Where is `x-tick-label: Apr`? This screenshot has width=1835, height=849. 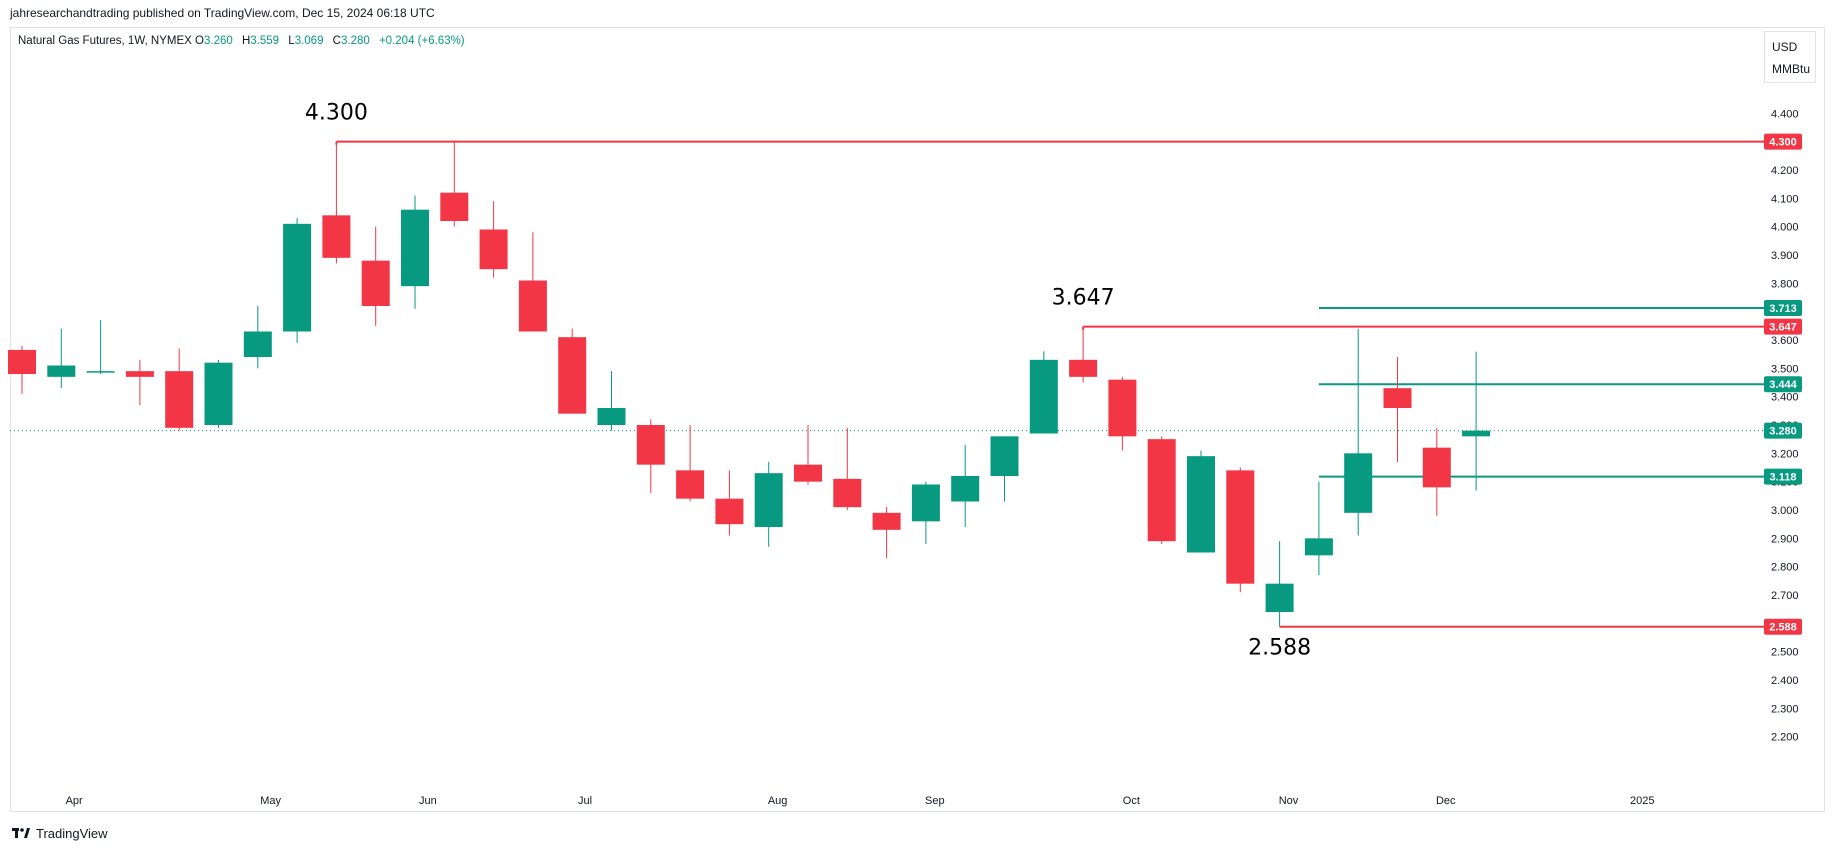 x-tick-label: Apr is located at coordinates (74, 801).